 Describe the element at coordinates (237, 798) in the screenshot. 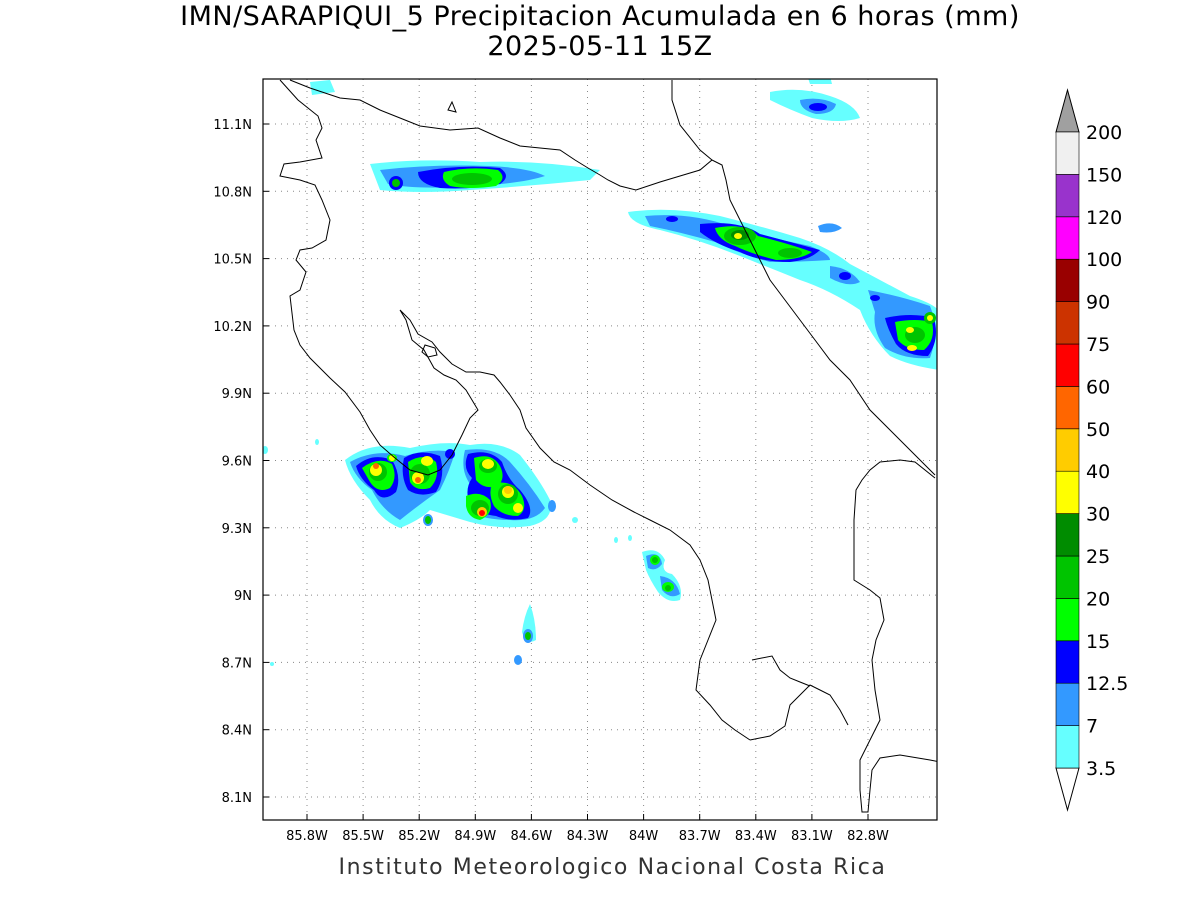

I see `lat-tick-label: 8.1N` at that location.